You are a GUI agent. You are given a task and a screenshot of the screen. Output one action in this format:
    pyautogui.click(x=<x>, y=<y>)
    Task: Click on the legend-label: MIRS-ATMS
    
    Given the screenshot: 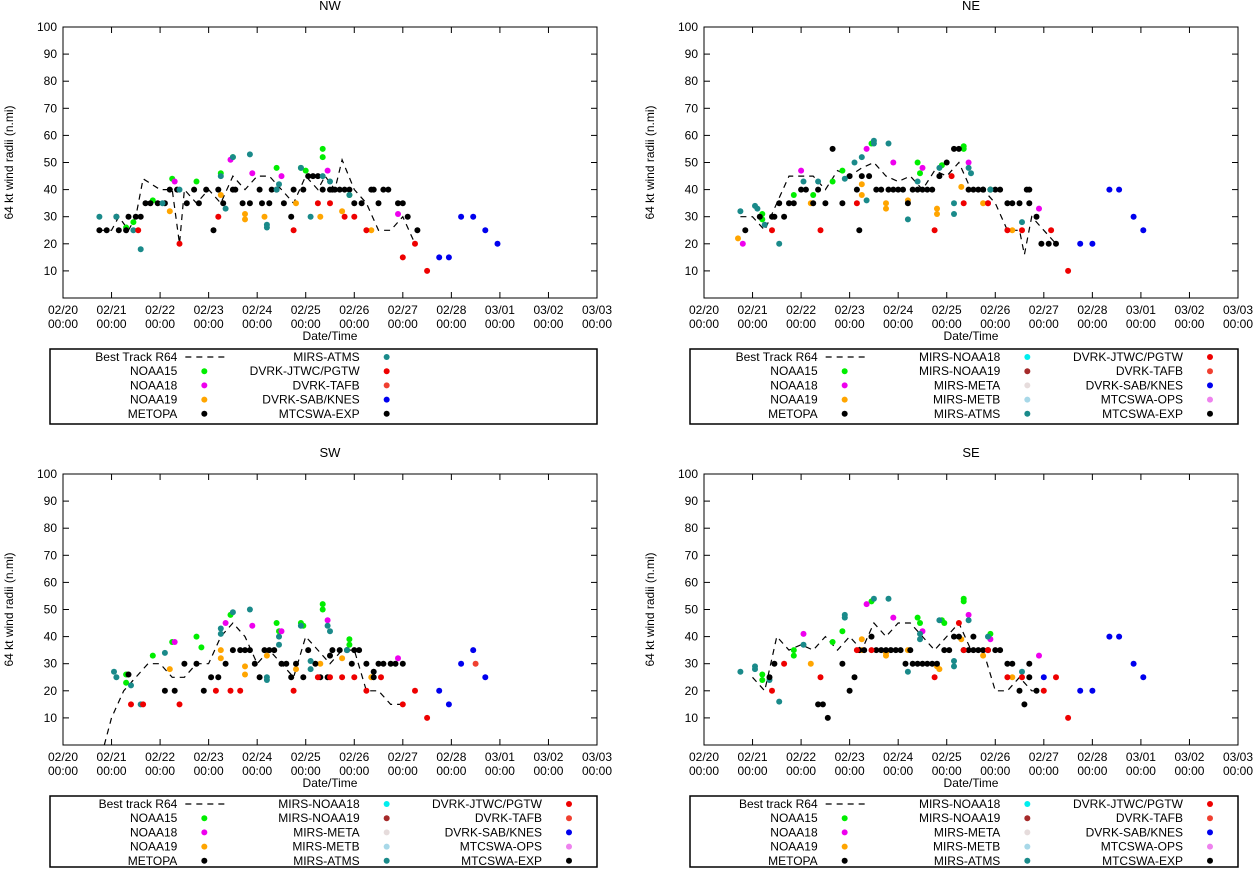 What is the action you would take?
    pyautogui.click(x=326, y=861)
    